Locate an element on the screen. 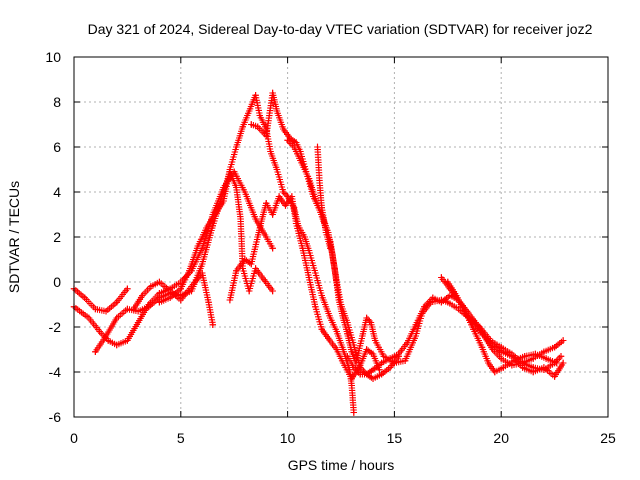  y-tick-label: 10 is located at coordinates (53, 57).